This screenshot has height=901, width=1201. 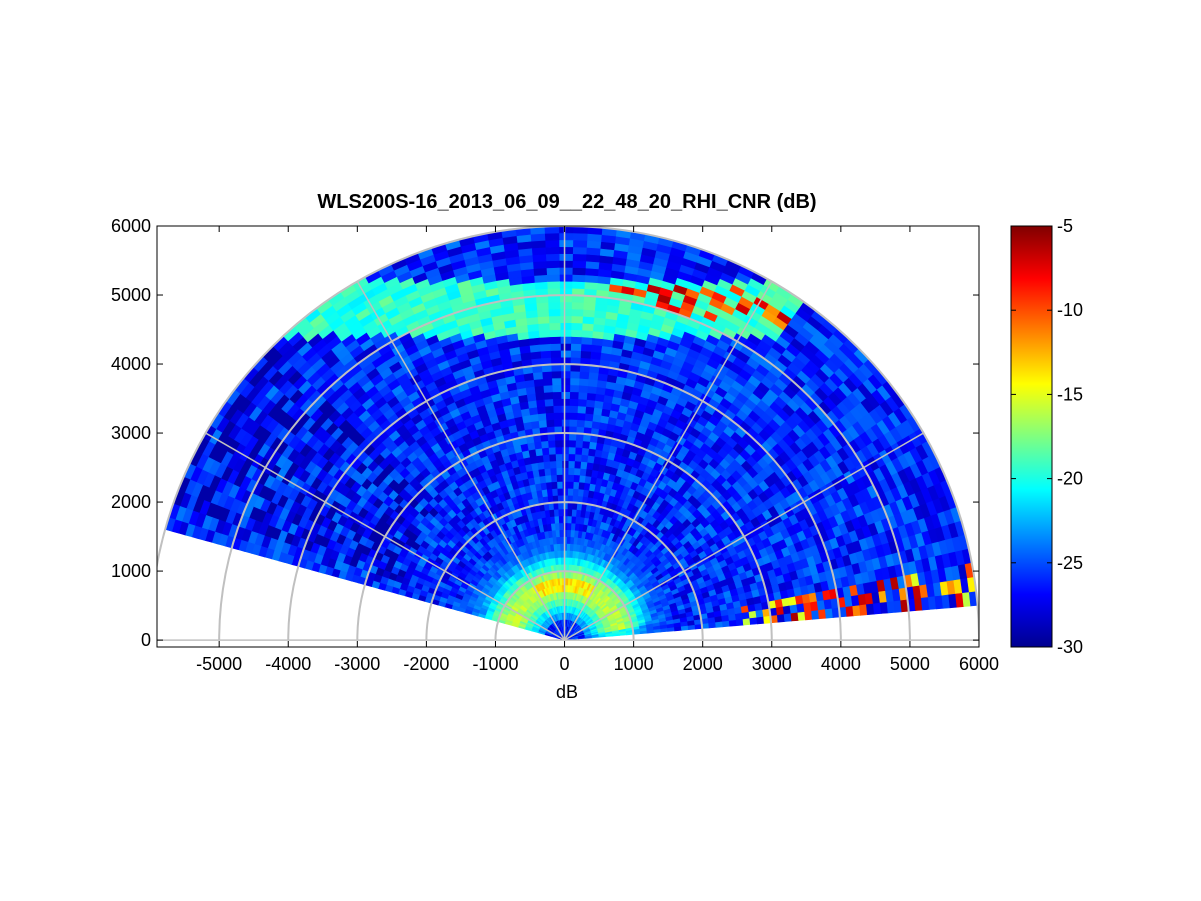 I want to click on x-tick-label: 0, so click(x=565, y=664).